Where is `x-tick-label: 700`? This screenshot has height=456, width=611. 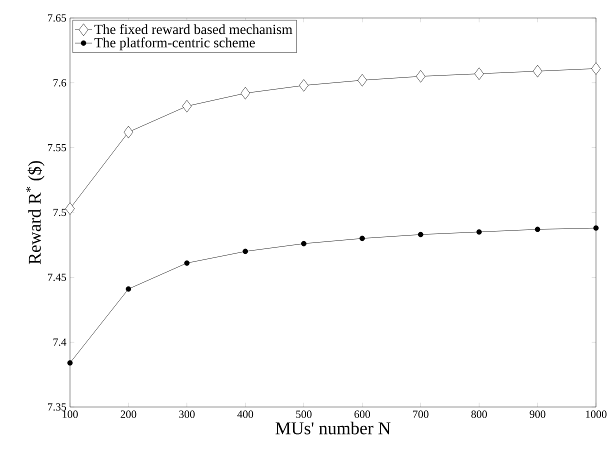
x-tick-label: 700 is located at coordinates (420, 414).